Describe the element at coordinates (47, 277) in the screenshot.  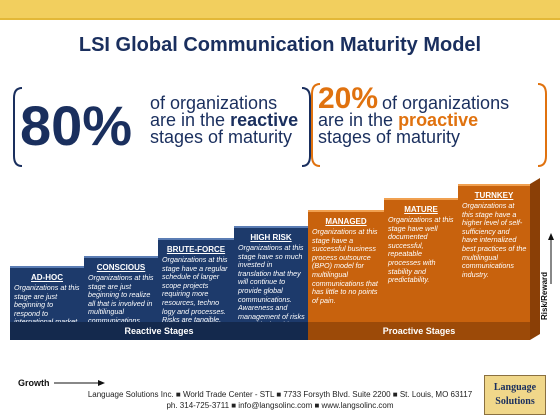
I see `stage-title: AD-HOC` at that location.